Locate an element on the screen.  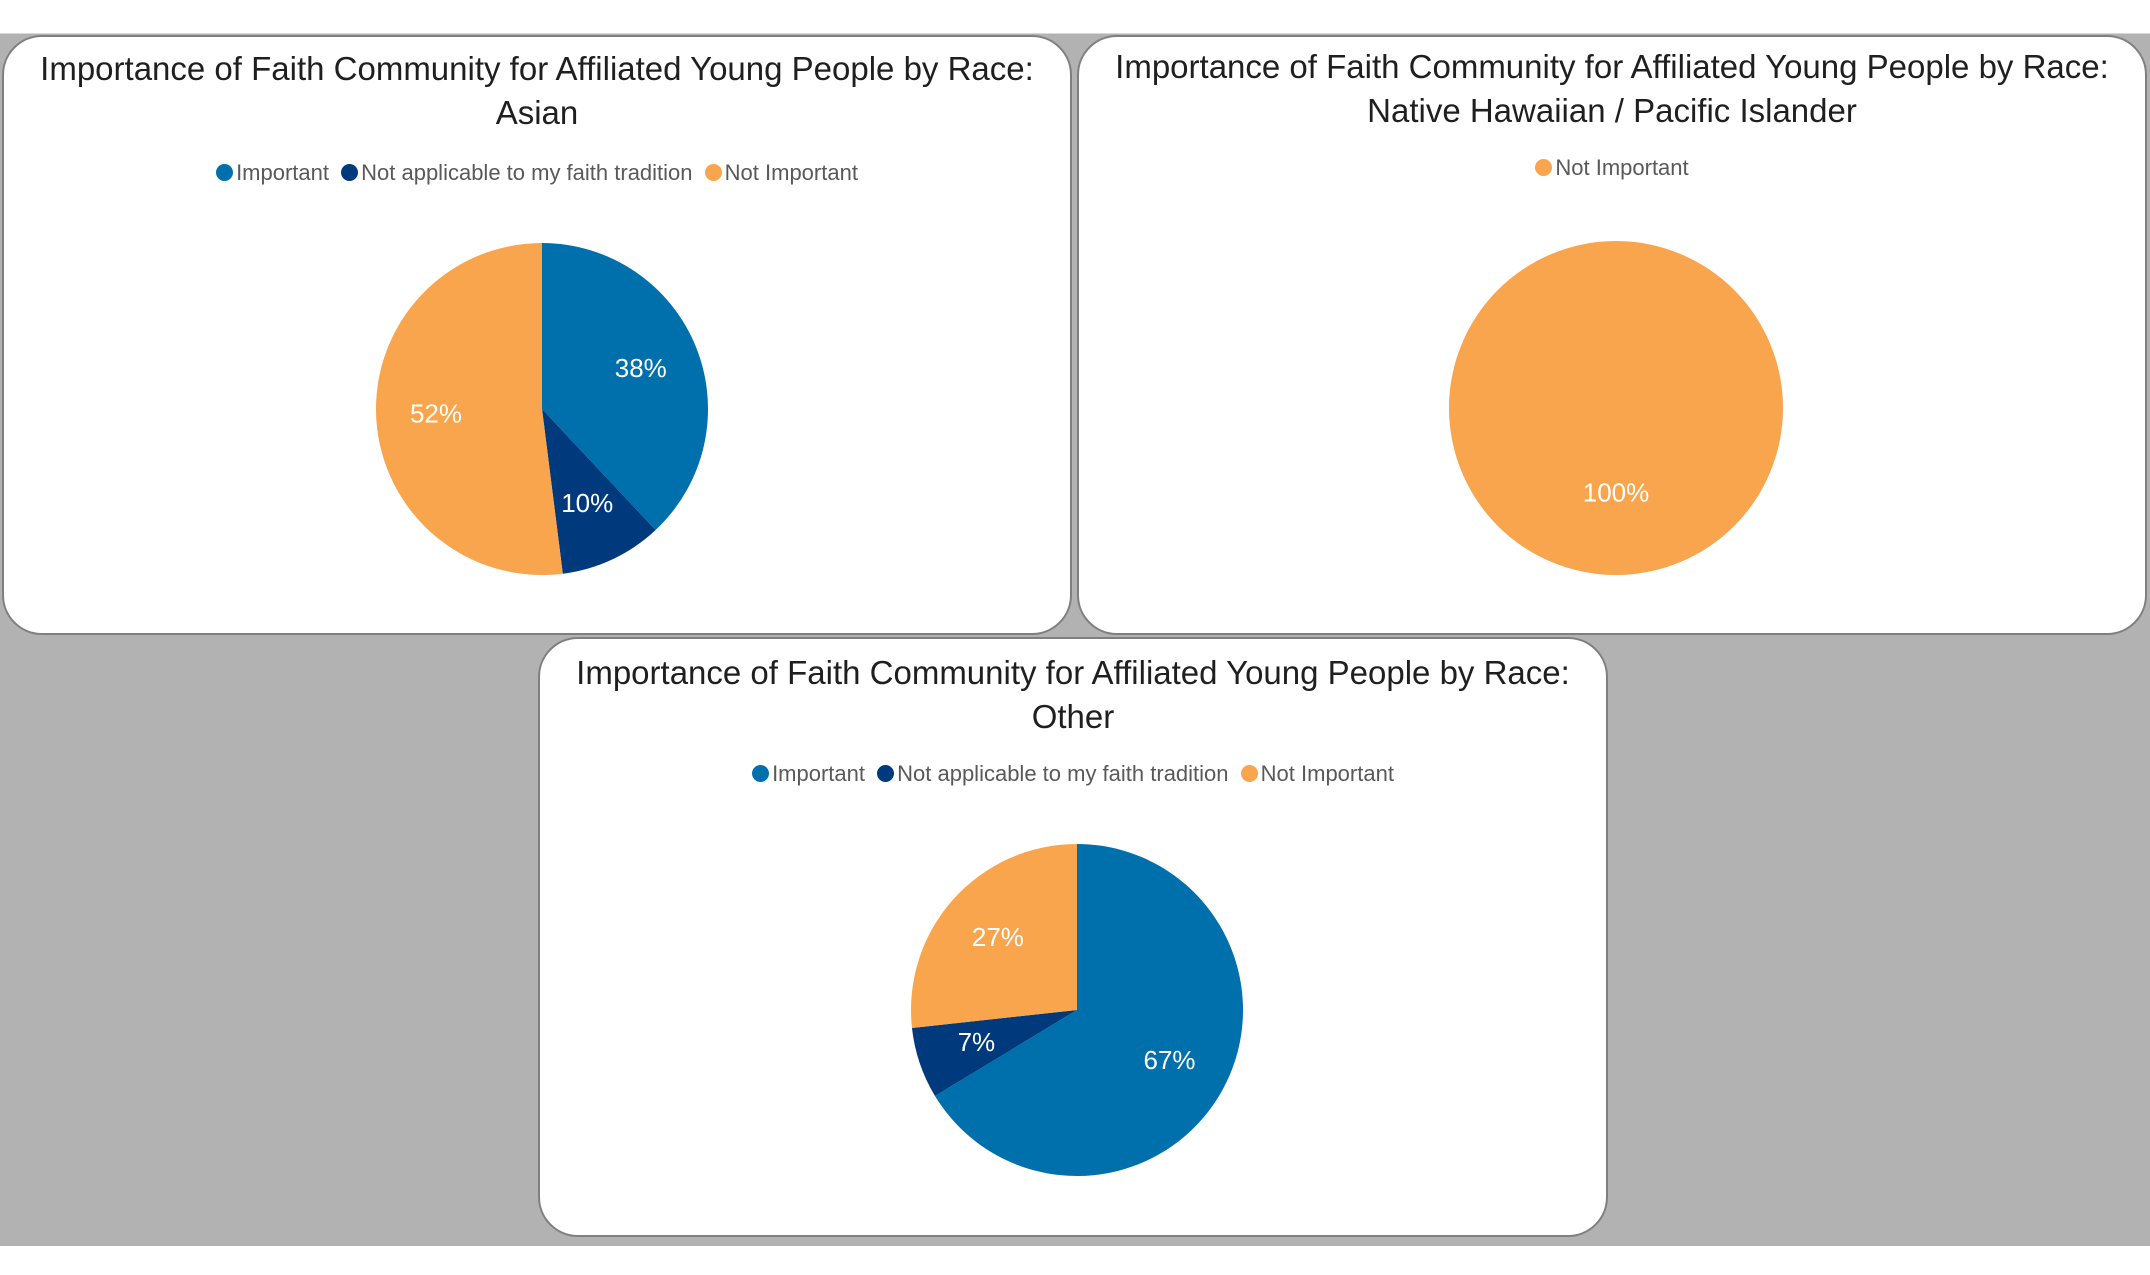
data-label-not-important: 27% is located at coordinates (998, 937).